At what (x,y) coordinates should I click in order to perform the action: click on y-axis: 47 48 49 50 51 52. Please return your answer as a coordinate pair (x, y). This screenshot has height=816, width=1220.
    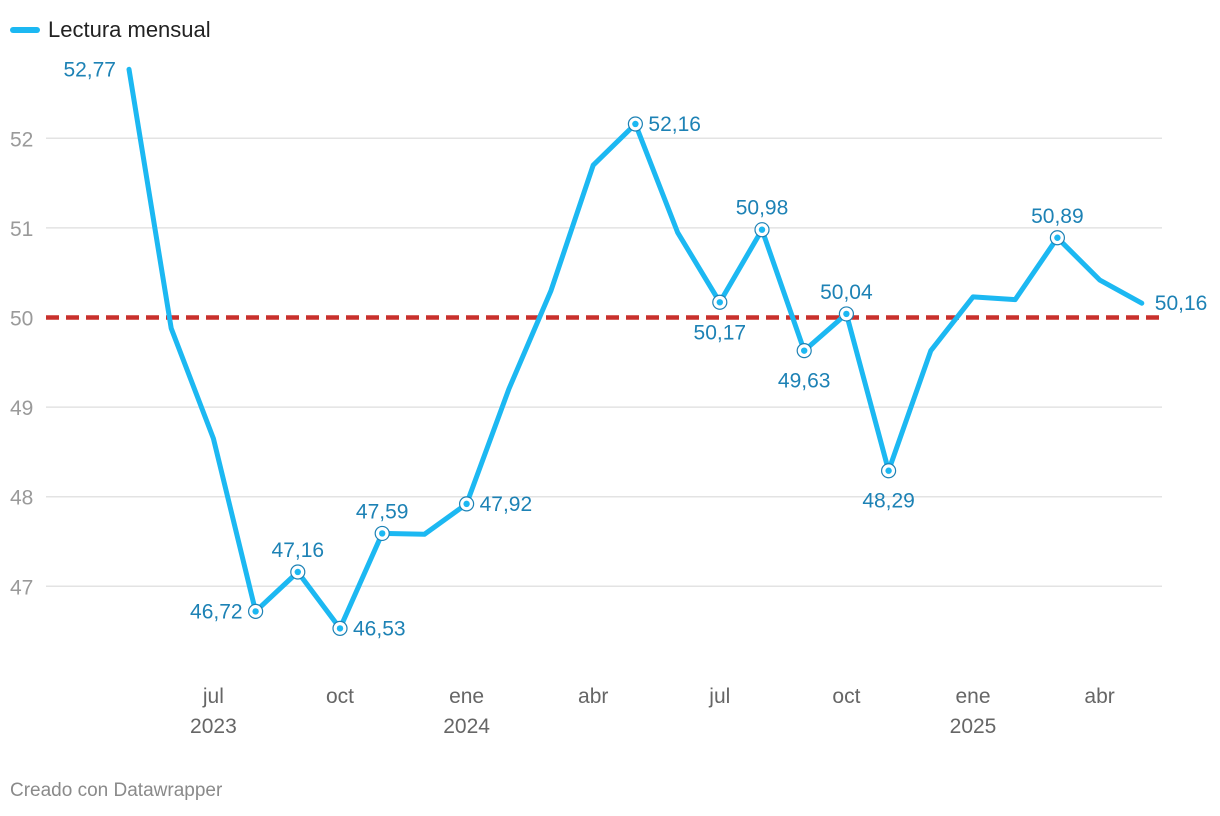
    Looking at the image, I should click on (21, 363).